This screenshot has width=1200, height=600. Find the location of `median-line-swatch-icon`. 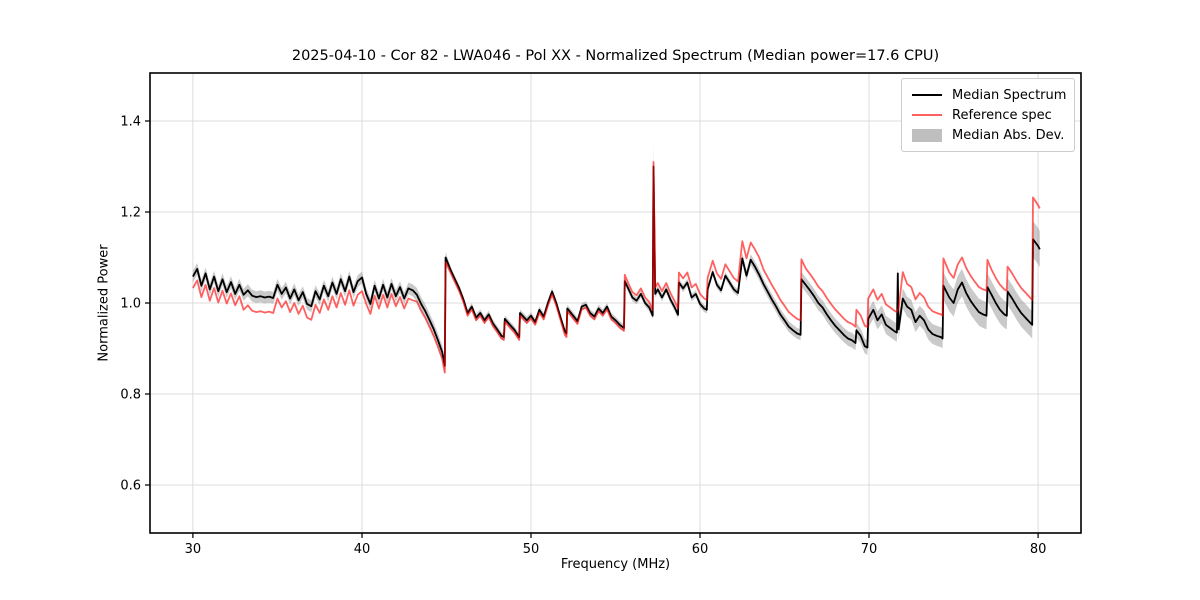

median-line-swatch-icon is located at coordinates (927, 95).